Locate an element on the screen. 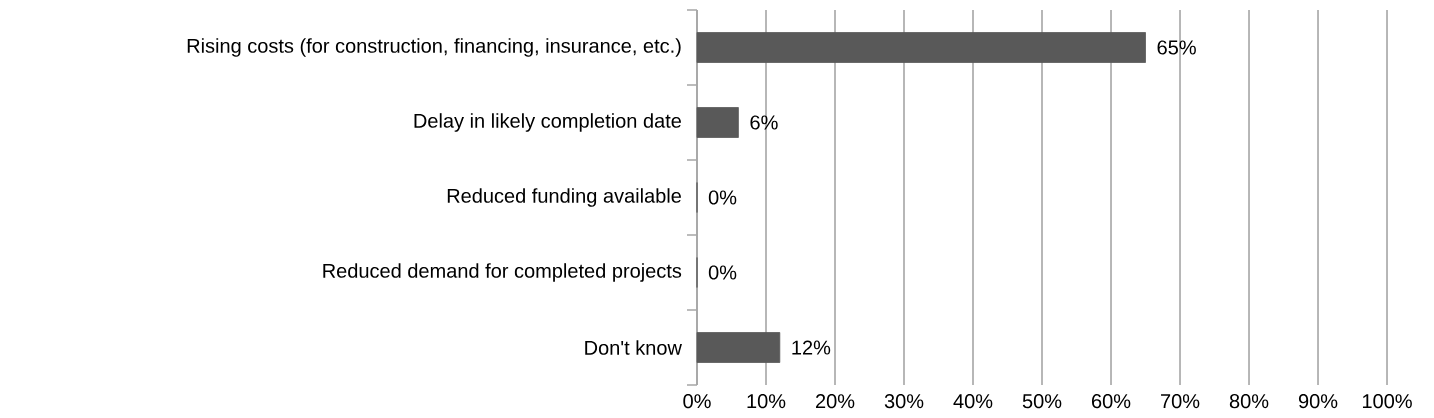 The width and height of the screenshot is (1434, 418). x-tick-label: 40% is located at coordinates (973, 401).